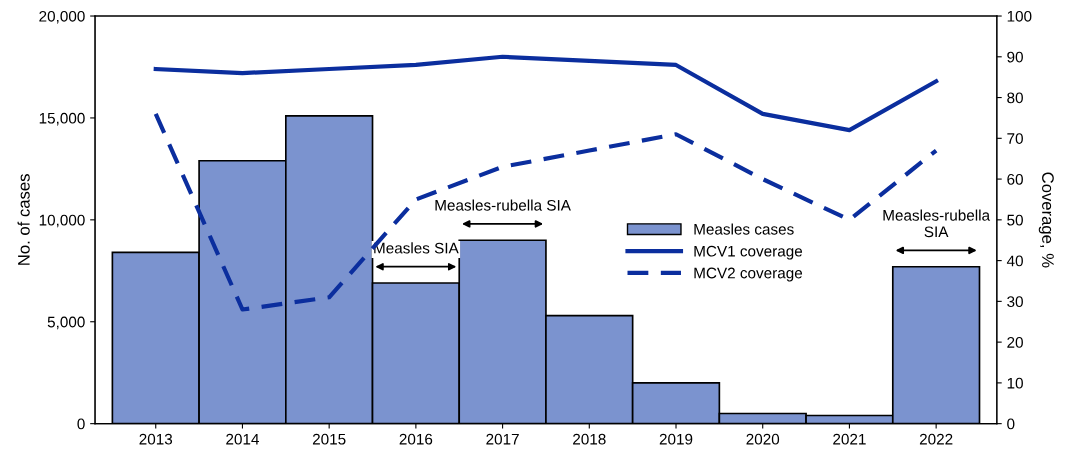 The height and width of the screenshot is (458, 1080). I want to click on y2-tick-label: 20, so click(1015, 342).